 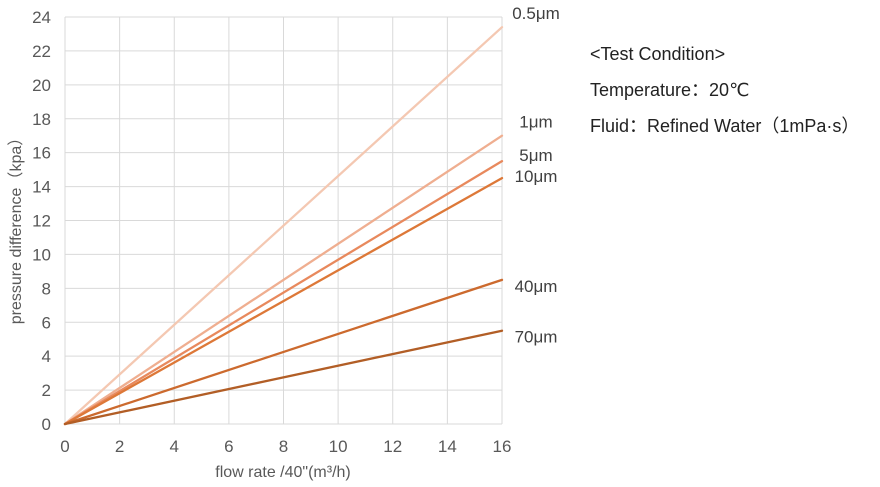 I want to click on series-label: 5μm, so click(x=535, y=155).